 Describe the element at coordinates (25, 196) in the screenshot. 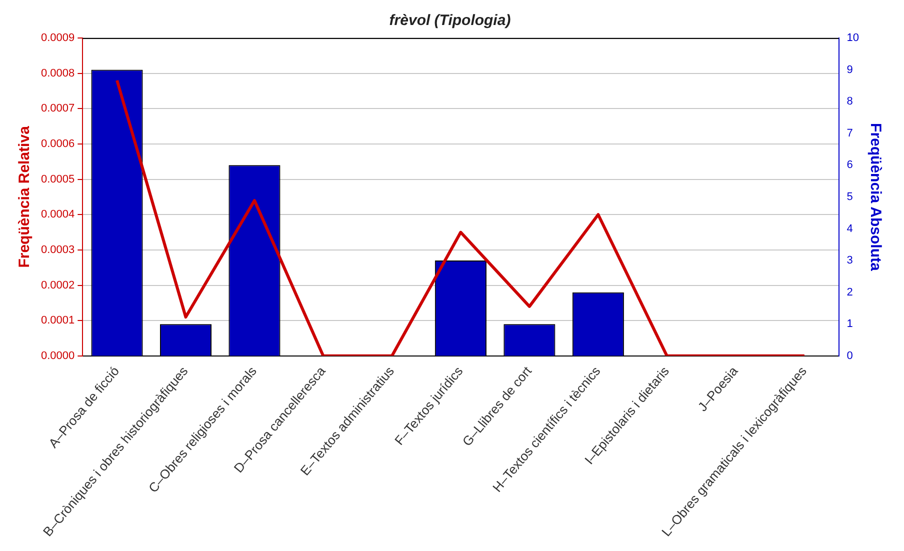

I see `y-axis-title: Freqüència Relativa` at that location.